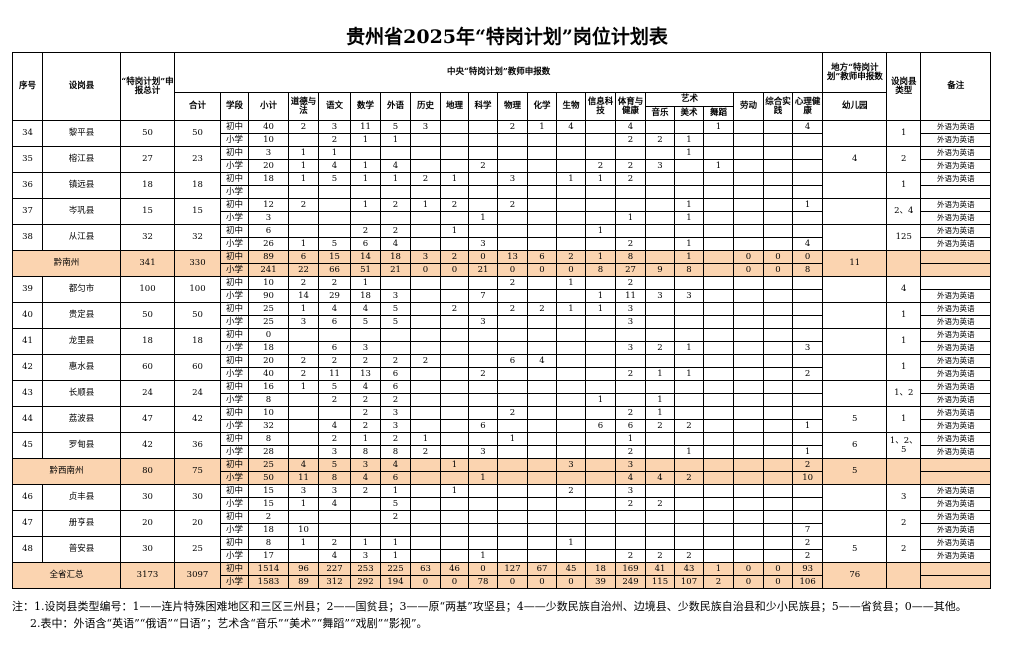 The height and width of the screenshot is (664, 1014). I want to click on total: 341, so click(147, 263).